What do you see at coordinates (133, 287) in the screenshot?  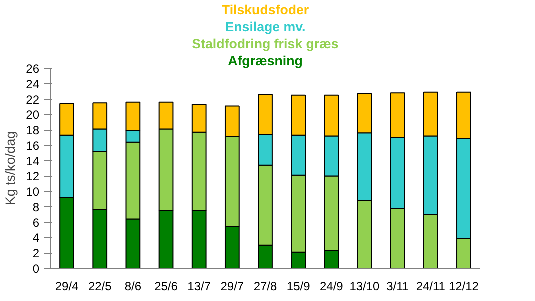 I see `x-tick-label: 8/6` at bounding box center [133, 287].